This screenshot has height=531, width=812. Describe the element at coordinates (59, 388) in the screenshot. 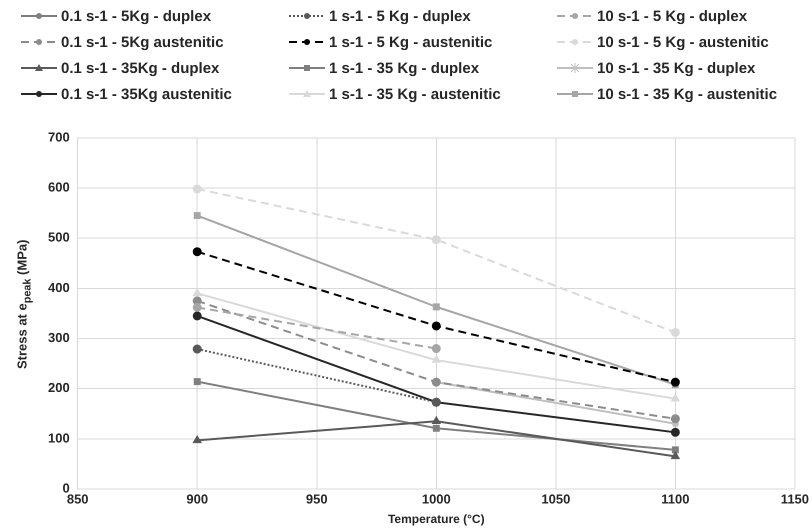

I see `y-tick-label: 200` at that location.